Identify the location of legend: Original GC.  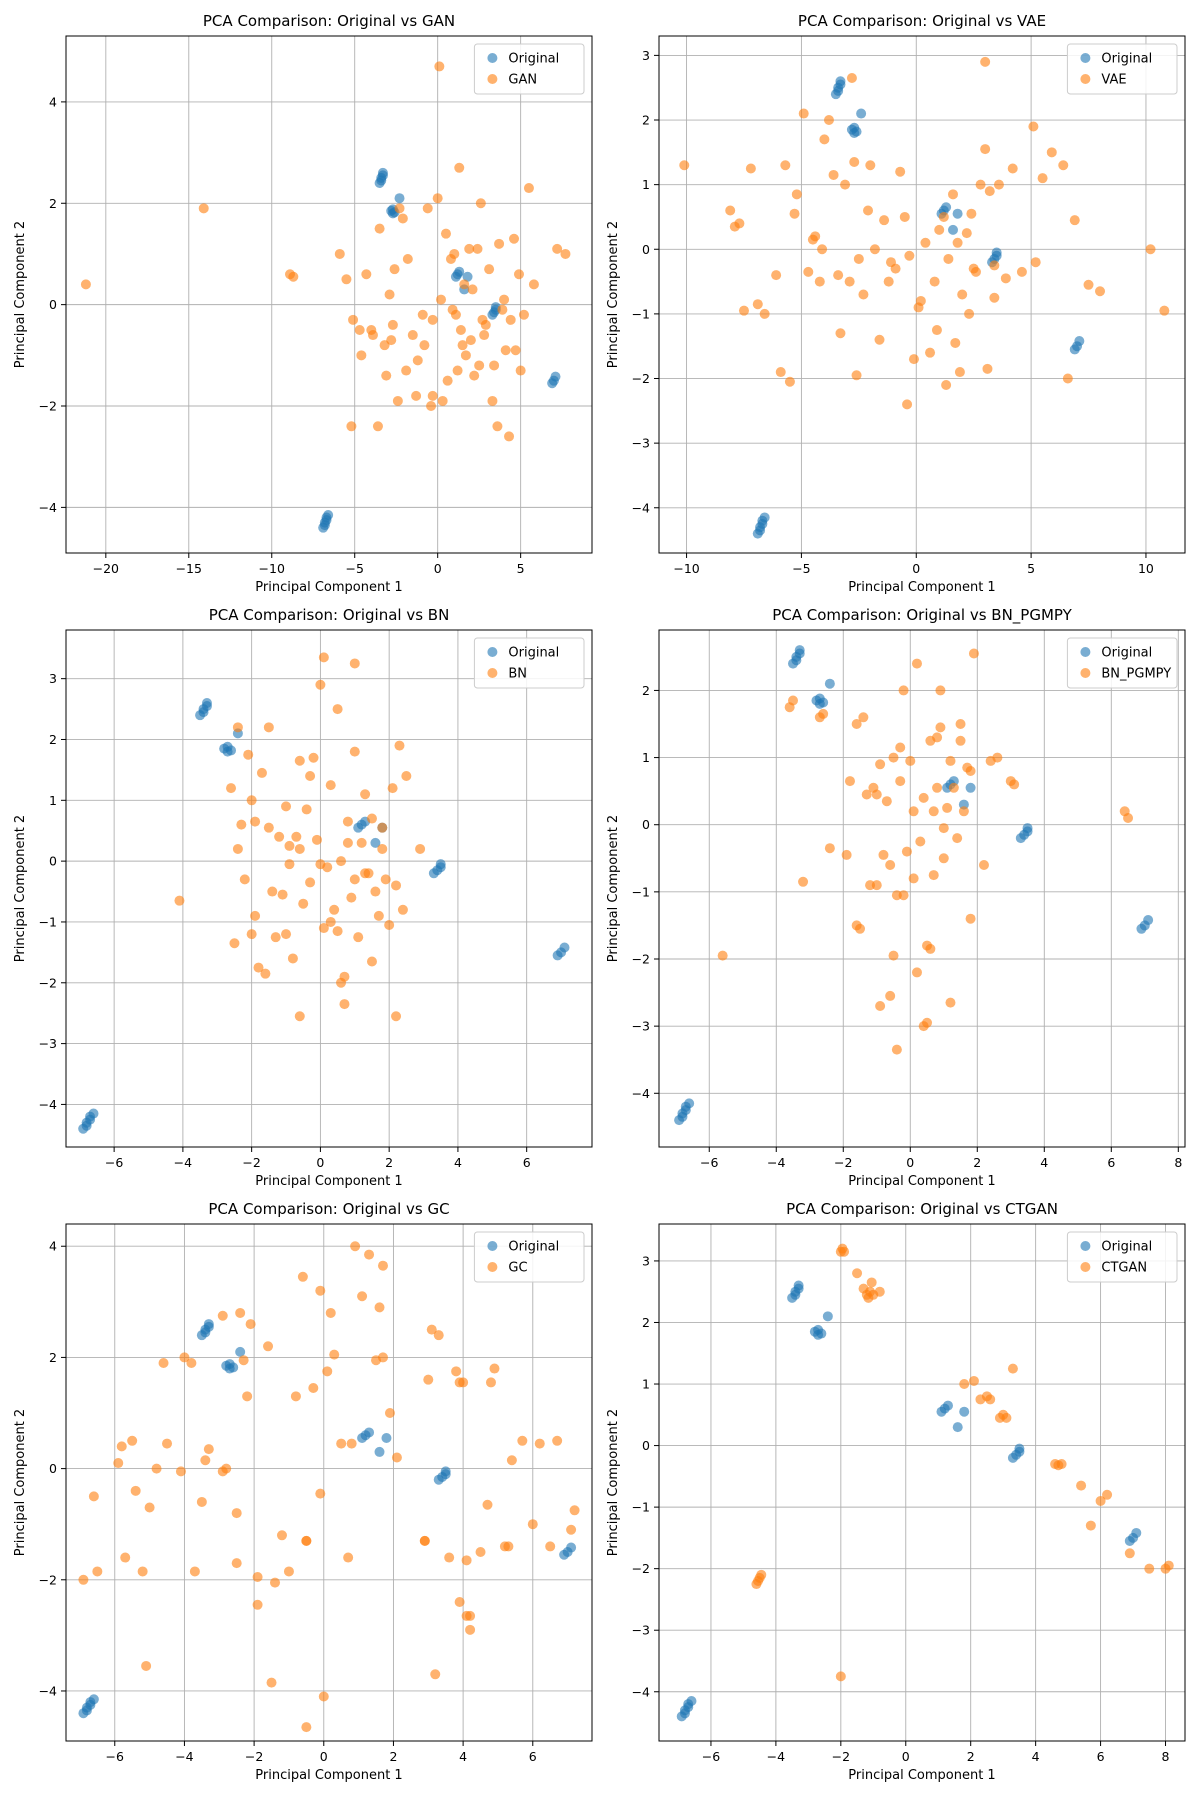
(529, 1257).